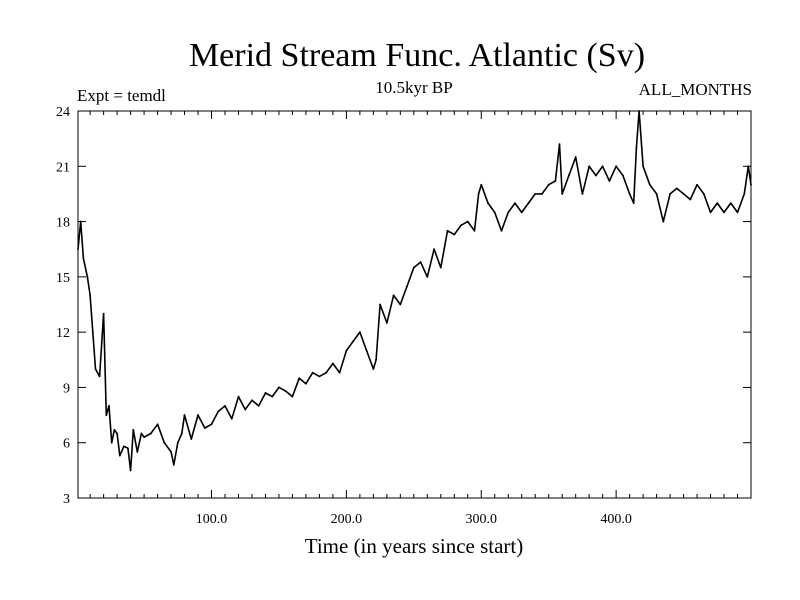 Image resolution: width=800 pixels, height=600 pixels. I want to click on experiment-label: Expt = temdl, so click(121, 95).